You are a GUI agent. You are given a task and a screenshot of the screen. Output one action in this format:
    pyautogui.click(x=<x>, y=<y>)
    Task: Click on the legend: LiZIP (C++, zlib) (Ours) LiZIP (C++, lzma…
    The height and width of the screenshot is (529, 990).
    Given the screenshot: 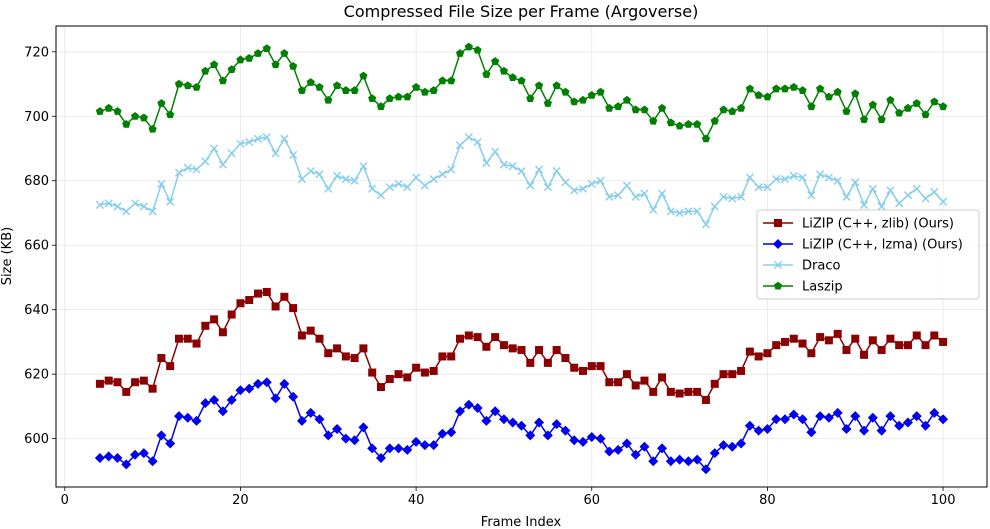 What is the action you would take?
    pyautogui.click(x=868, y=254)
    